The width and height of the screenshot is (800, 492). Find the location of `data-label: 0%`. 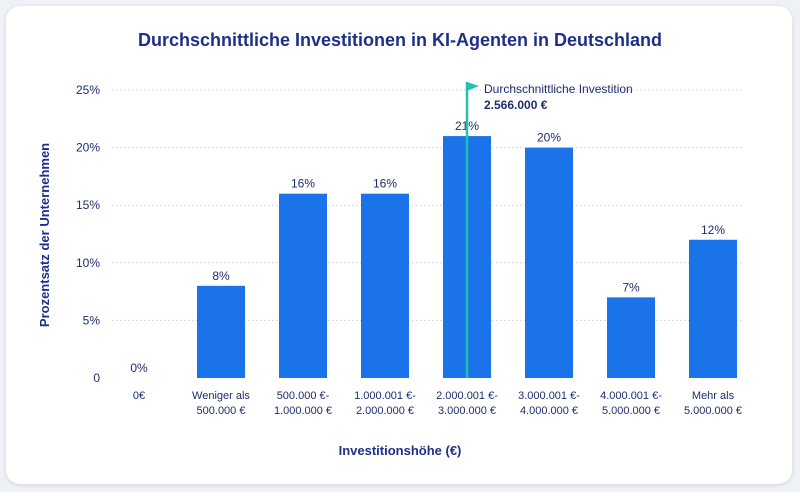

data-label: 0% is located at coordinates (139, 368).